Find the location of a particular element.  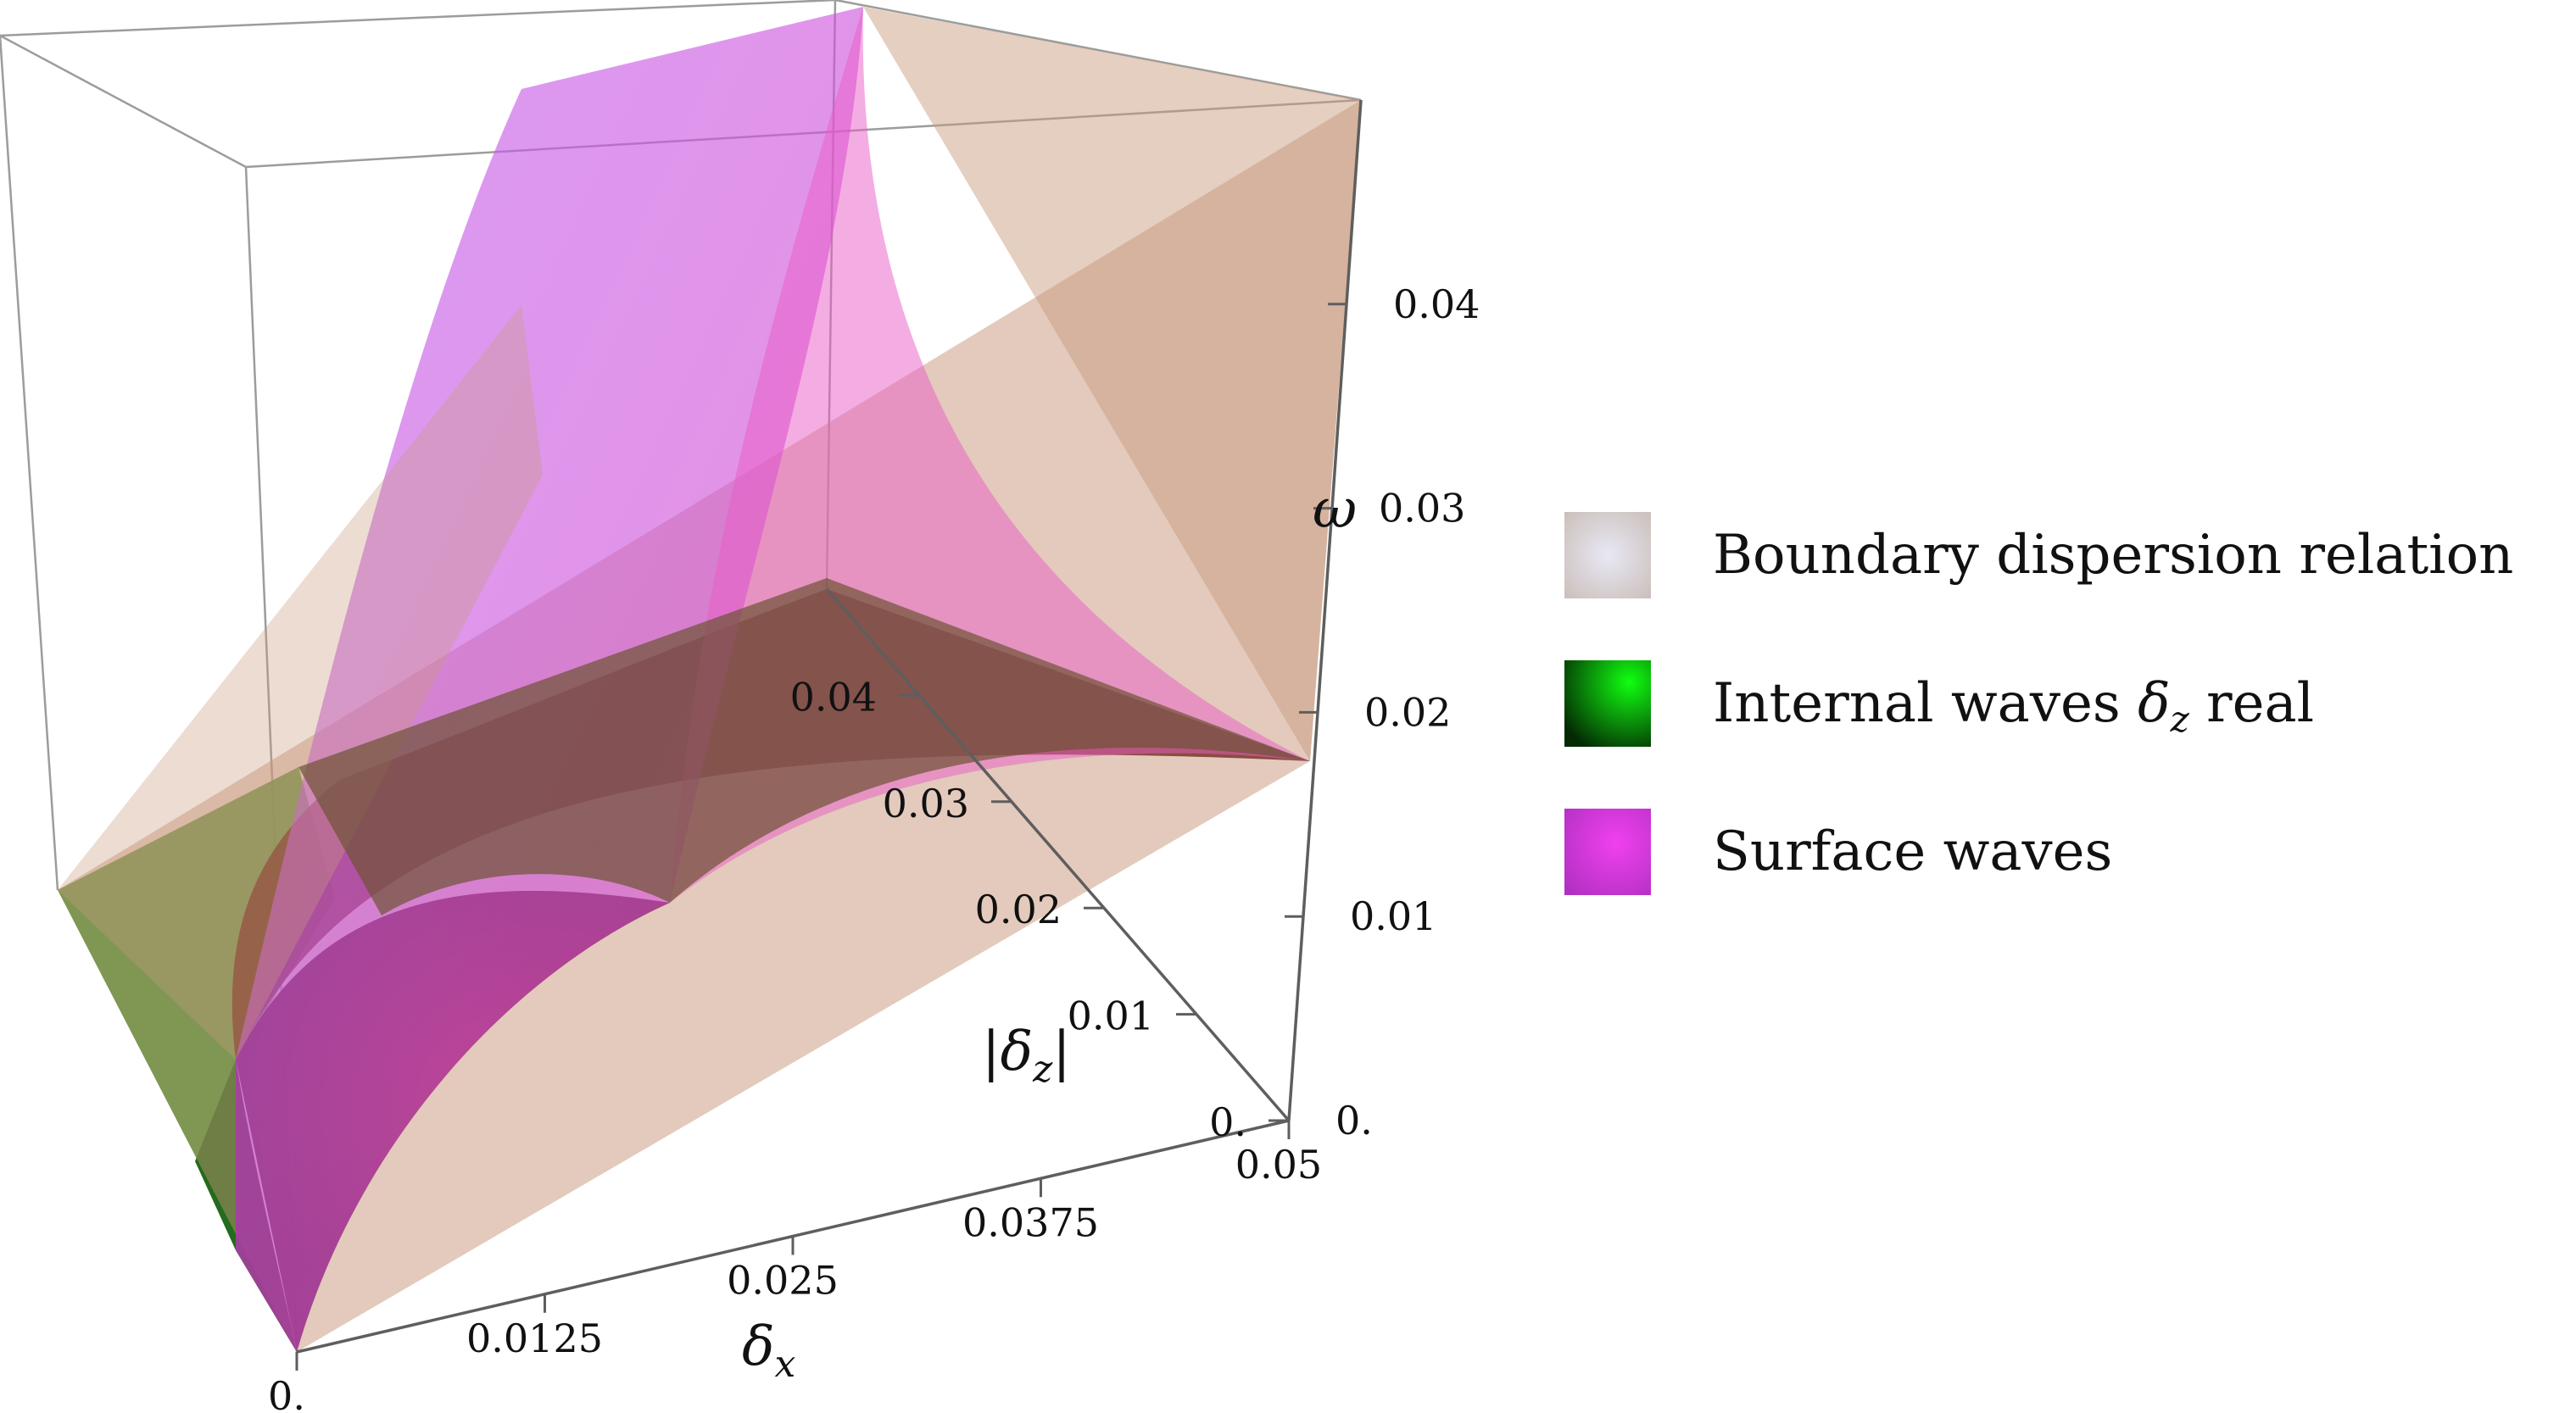

legend-item-surface: Surface waves is located at coordinates (2064, 852).